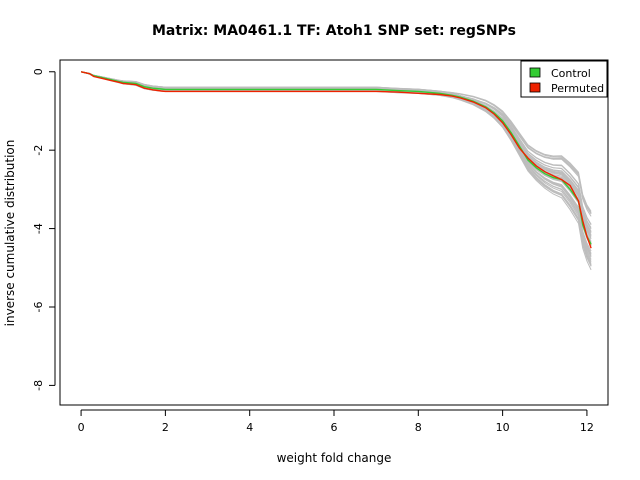 This screenshot has height=480, width=640. I want to click on y-axis-label: inverse cumulative distribution, so click(10, 233).